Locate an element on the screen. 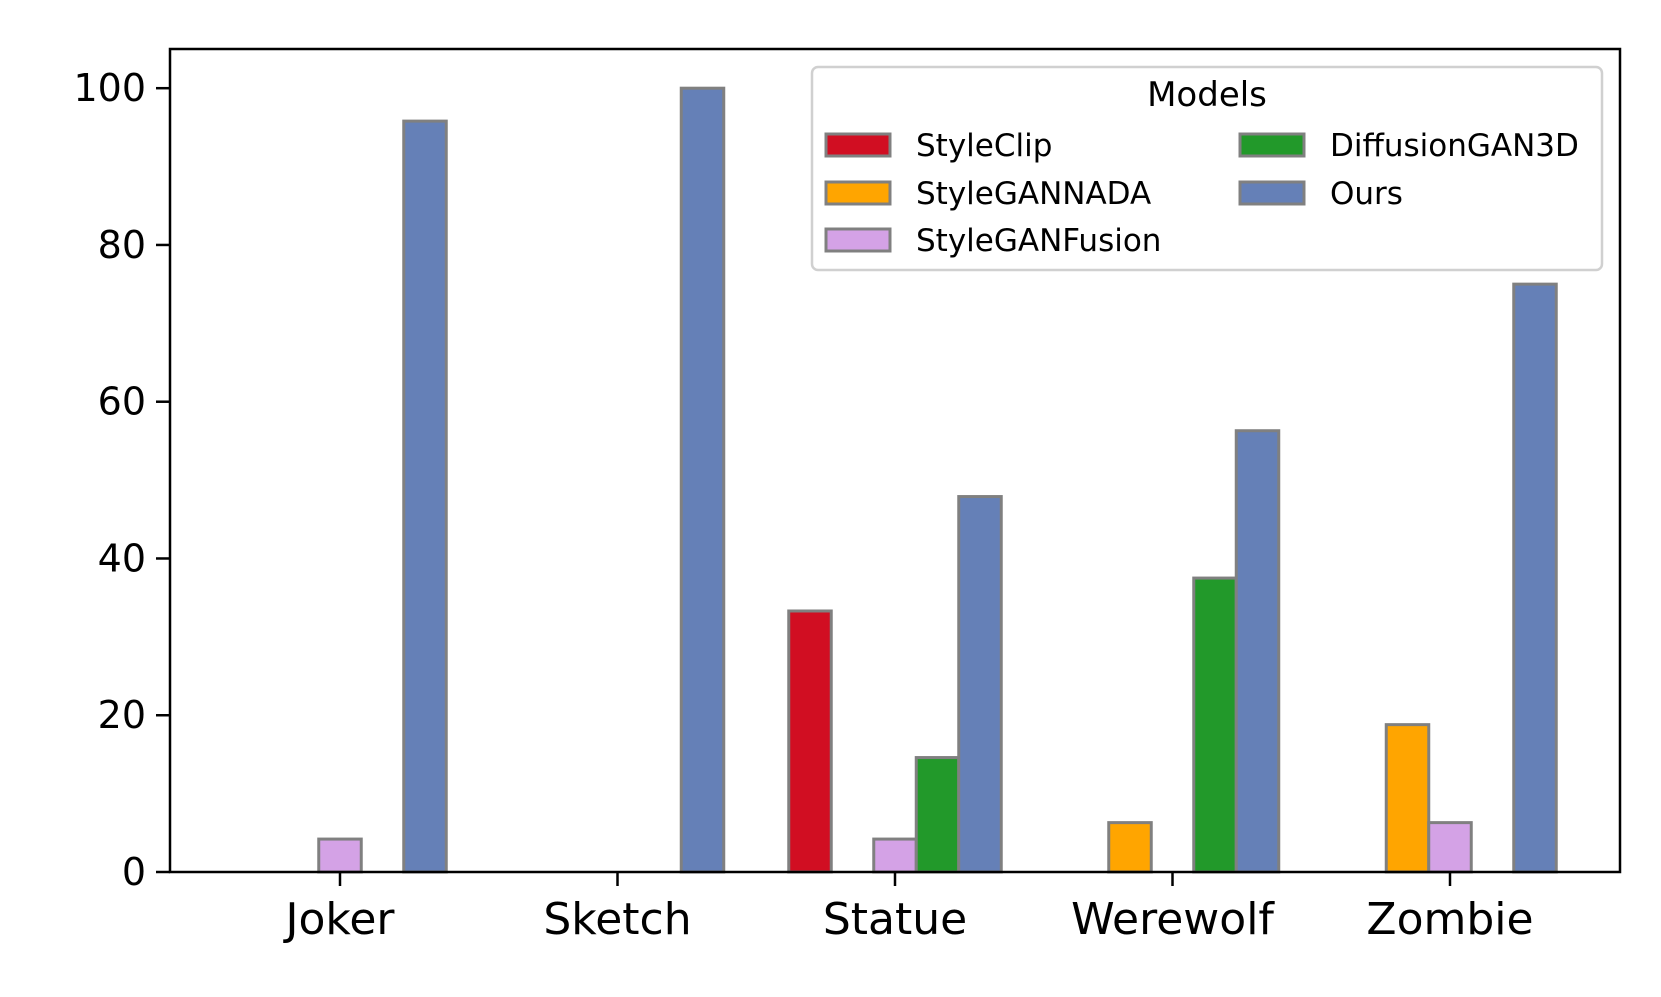  bar-styleclip-statue is located at coordinates (810, 741).